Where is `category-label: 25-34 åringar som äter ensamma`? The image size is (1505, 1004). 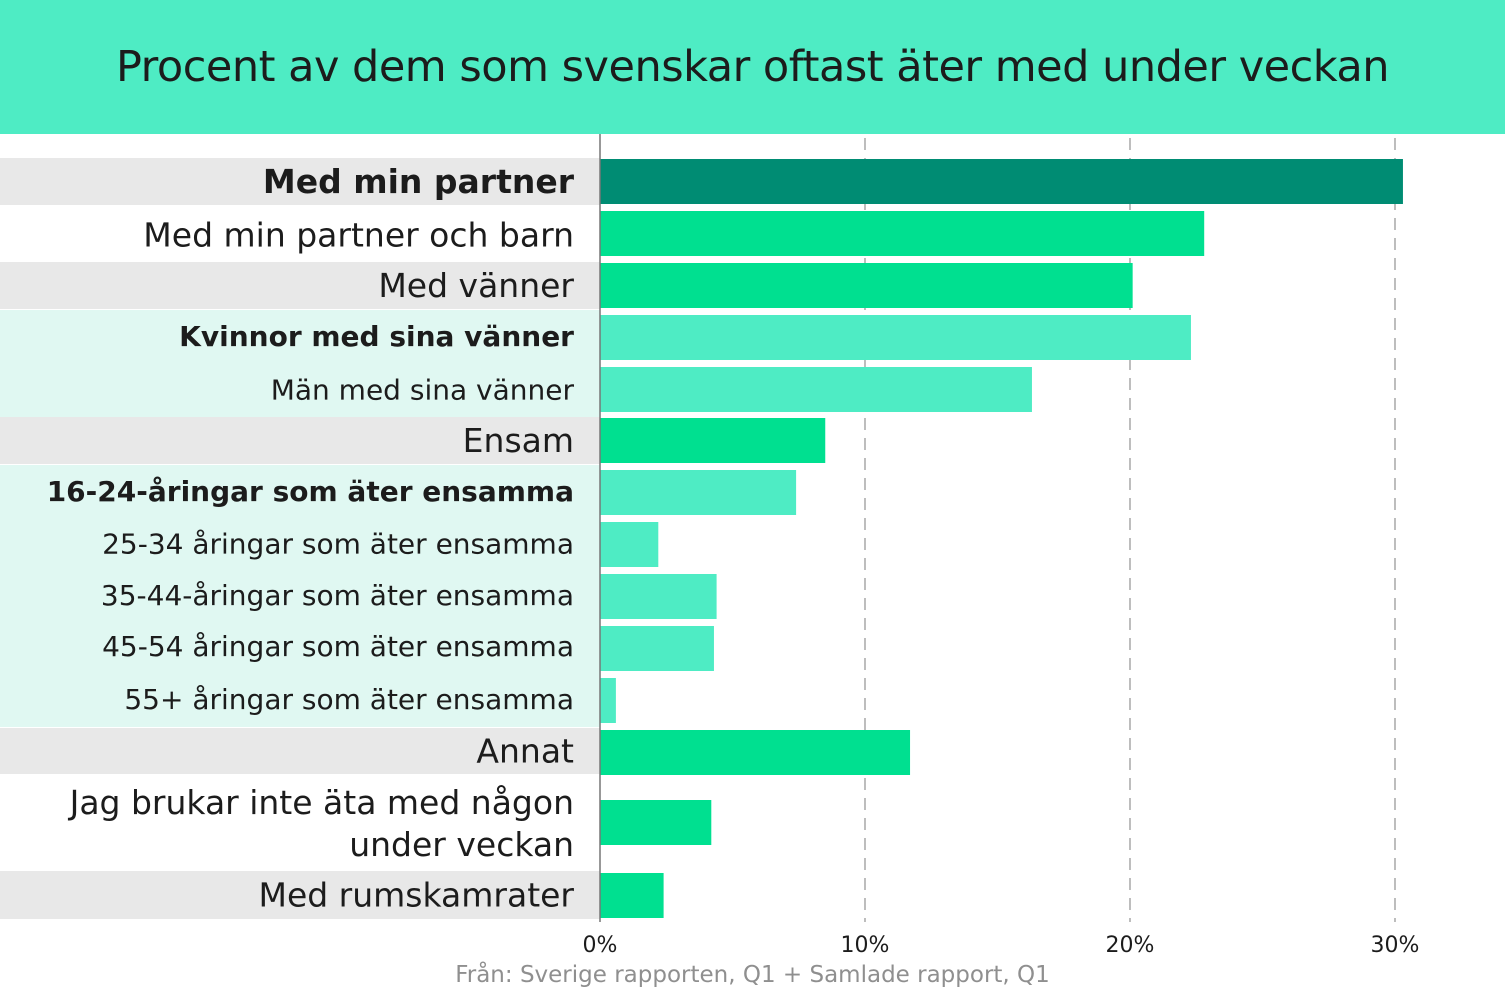 category-label: 25-34 åringar som äter ensamma is located at coordinates (338, 544).